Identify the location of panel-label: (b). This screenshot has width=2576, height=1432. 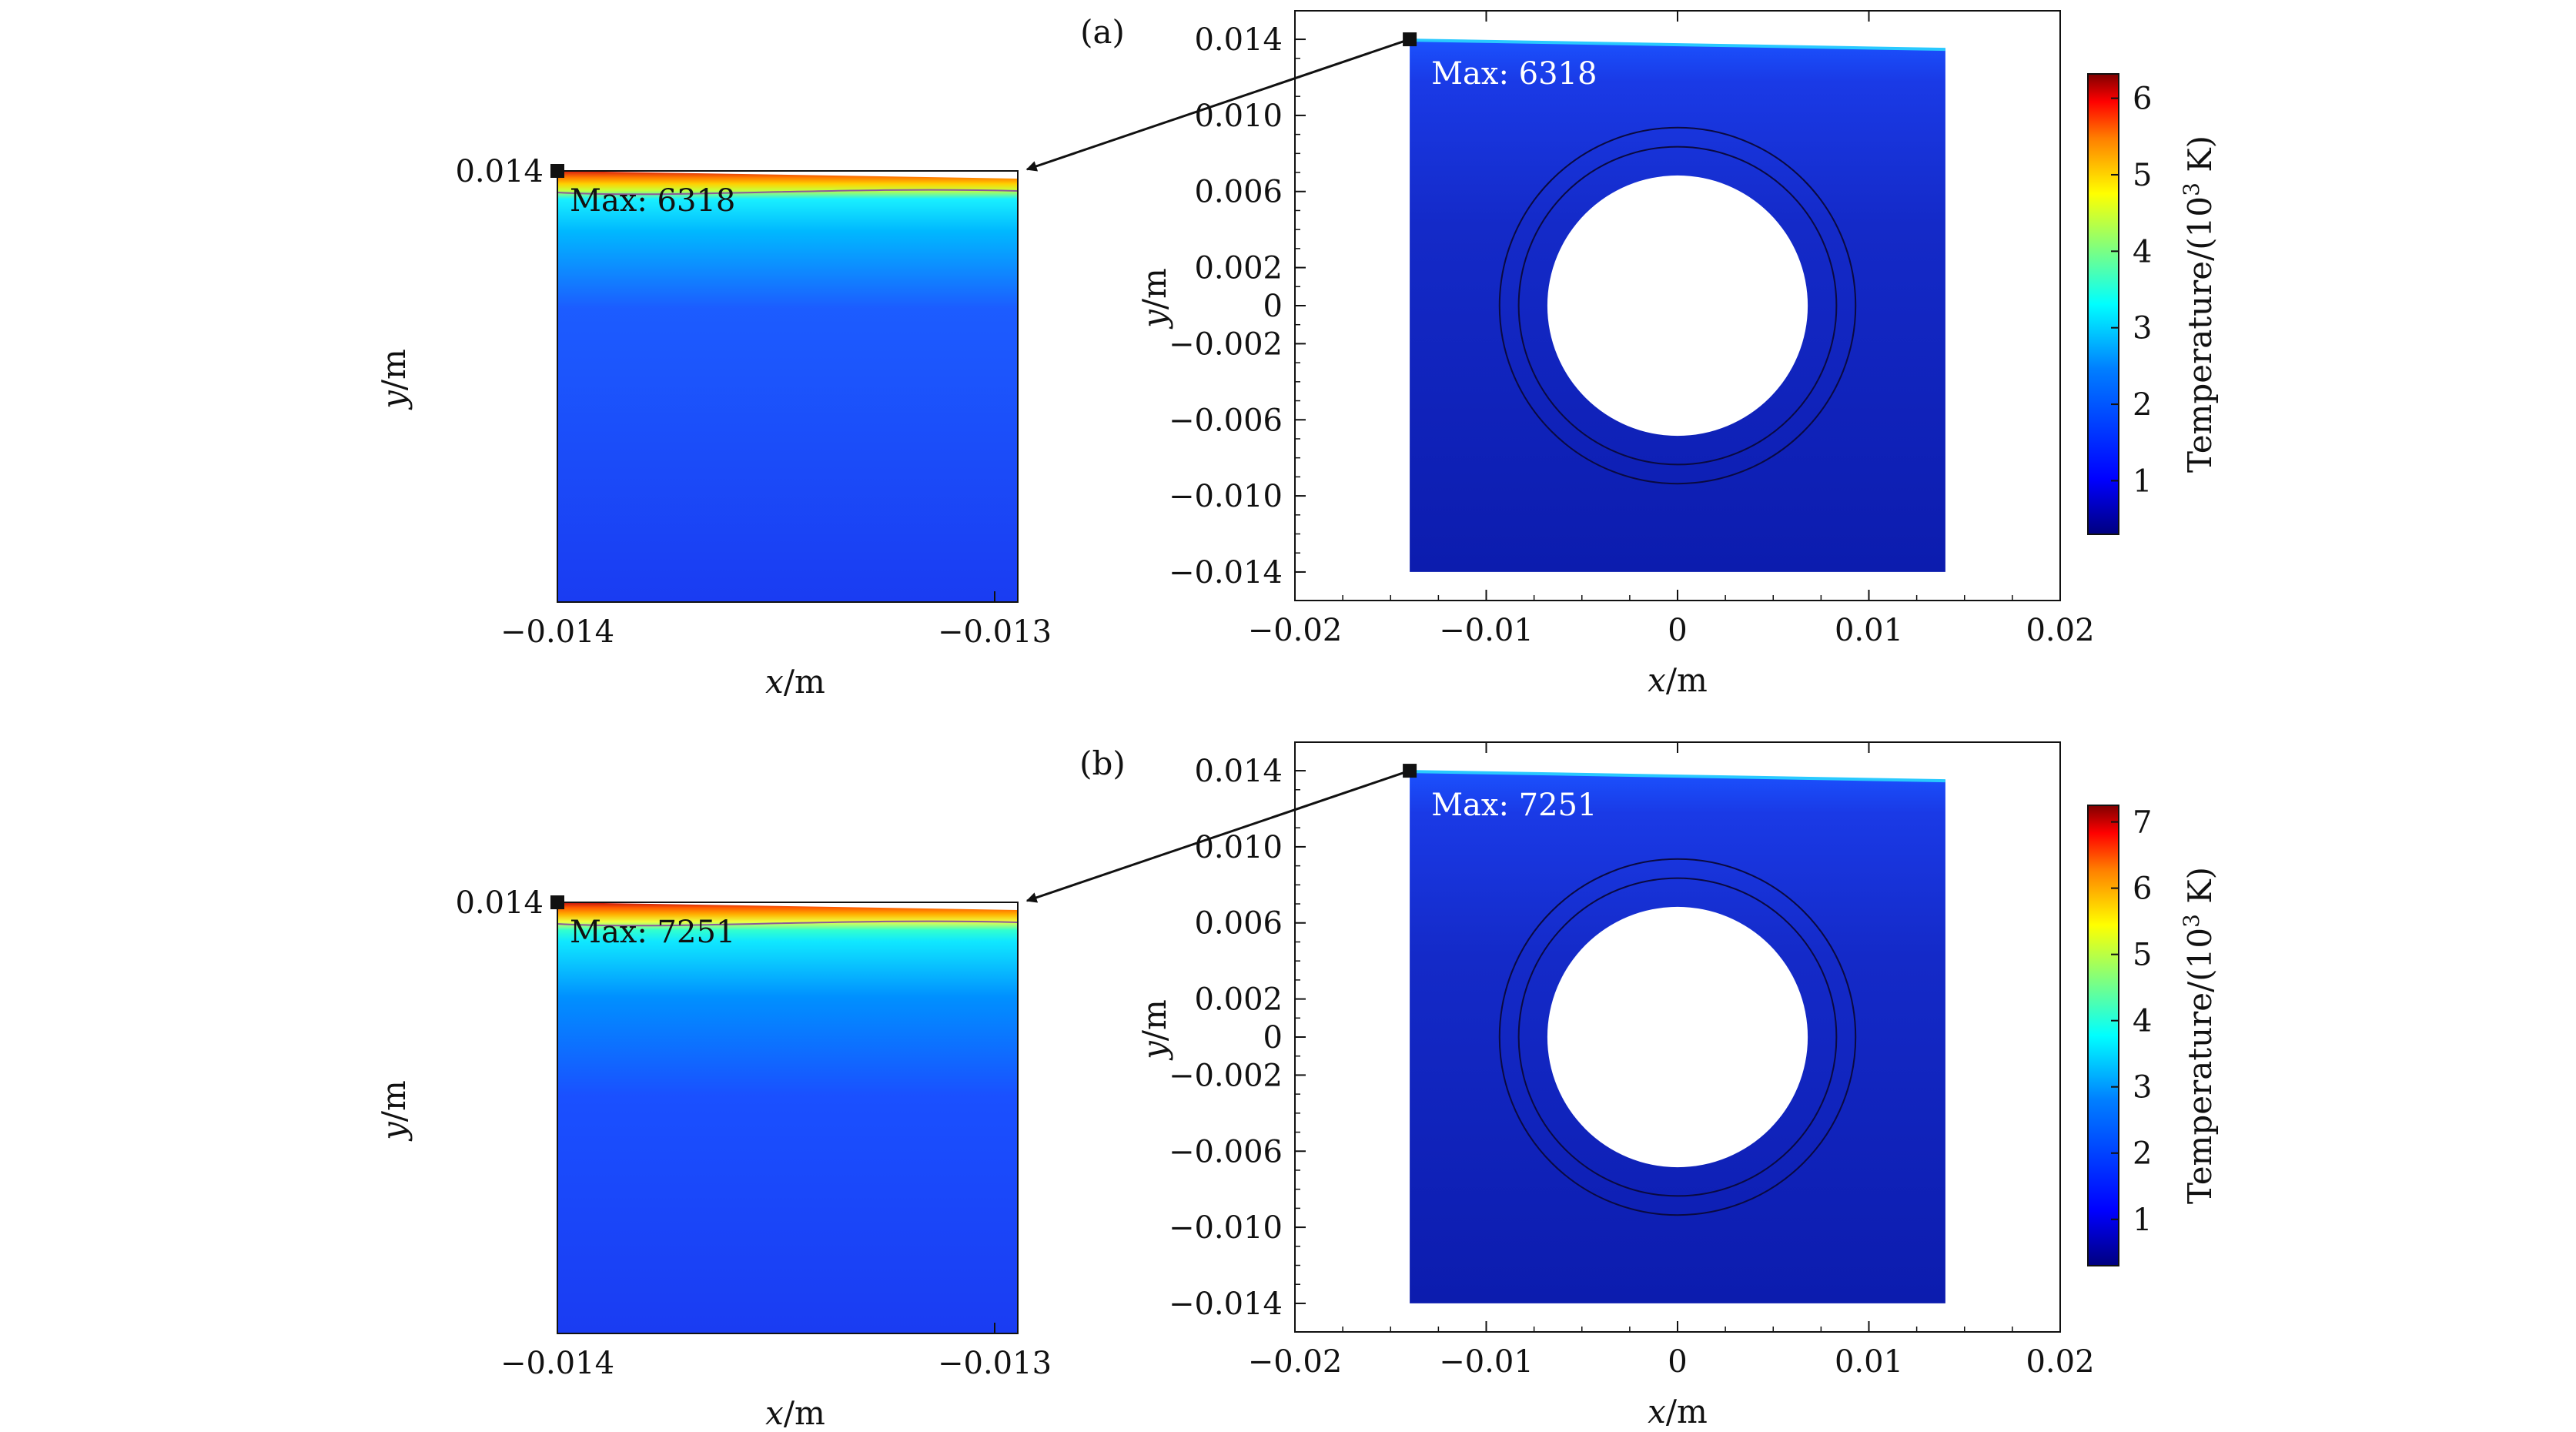
(1102, 763).